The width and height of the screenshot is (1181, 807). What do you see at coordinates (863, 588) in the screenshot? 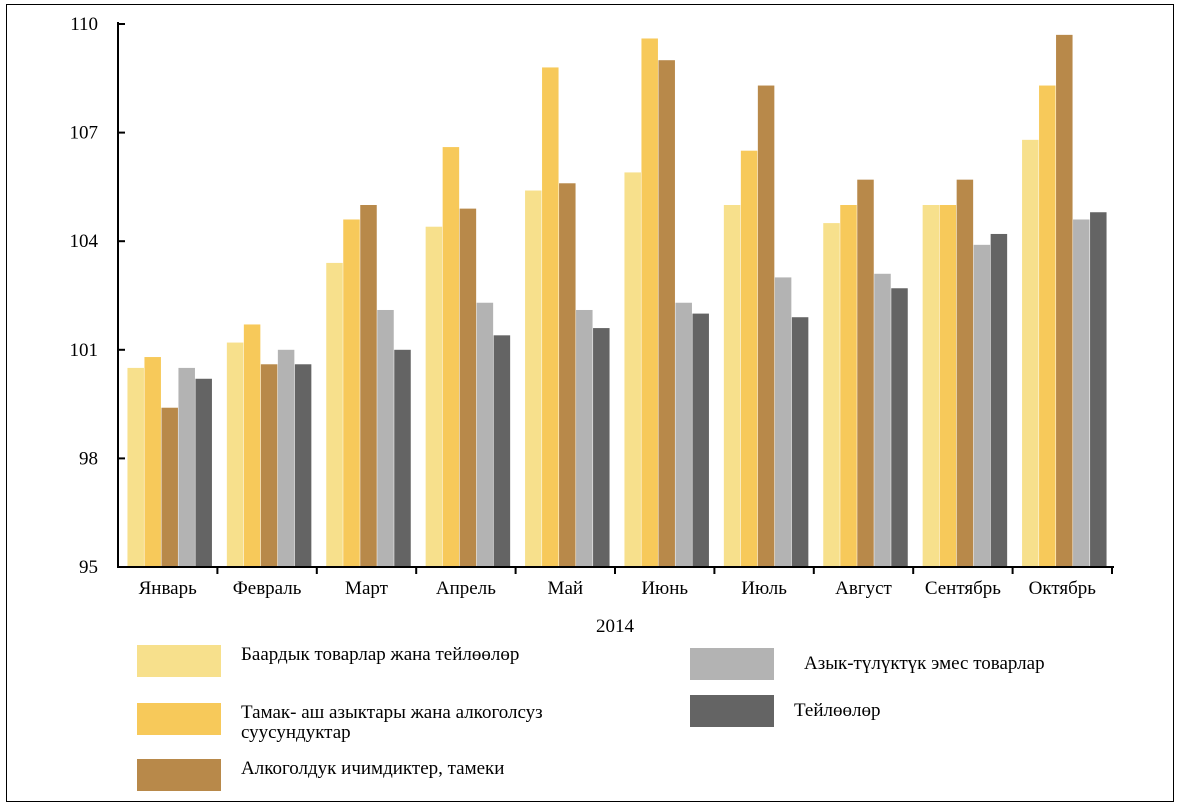
I see `x-tick-label: Август` at bounding box center [863, 588].